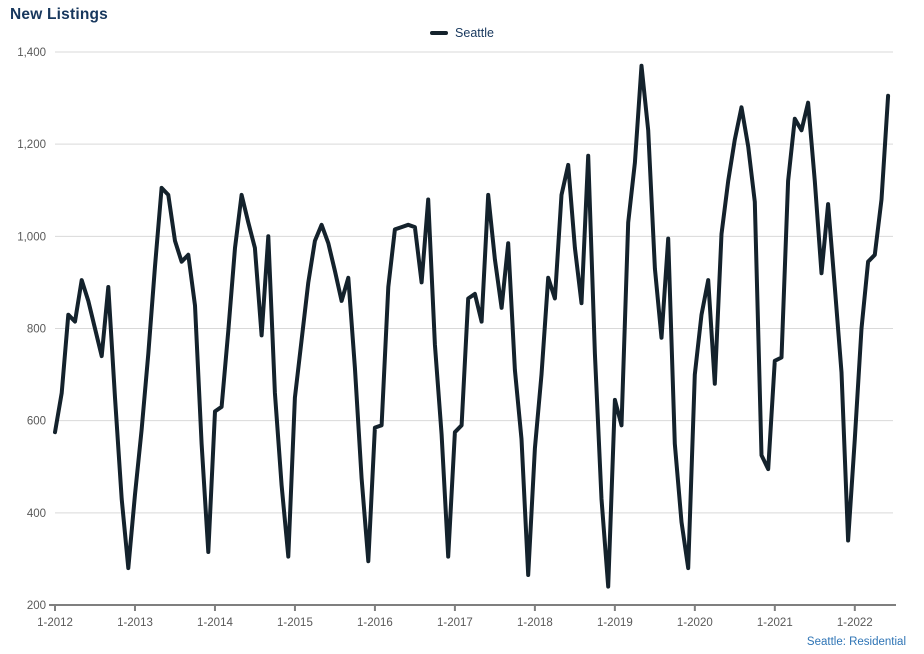  I want to click on y-tick-label: 1,000, so click(31, 237).